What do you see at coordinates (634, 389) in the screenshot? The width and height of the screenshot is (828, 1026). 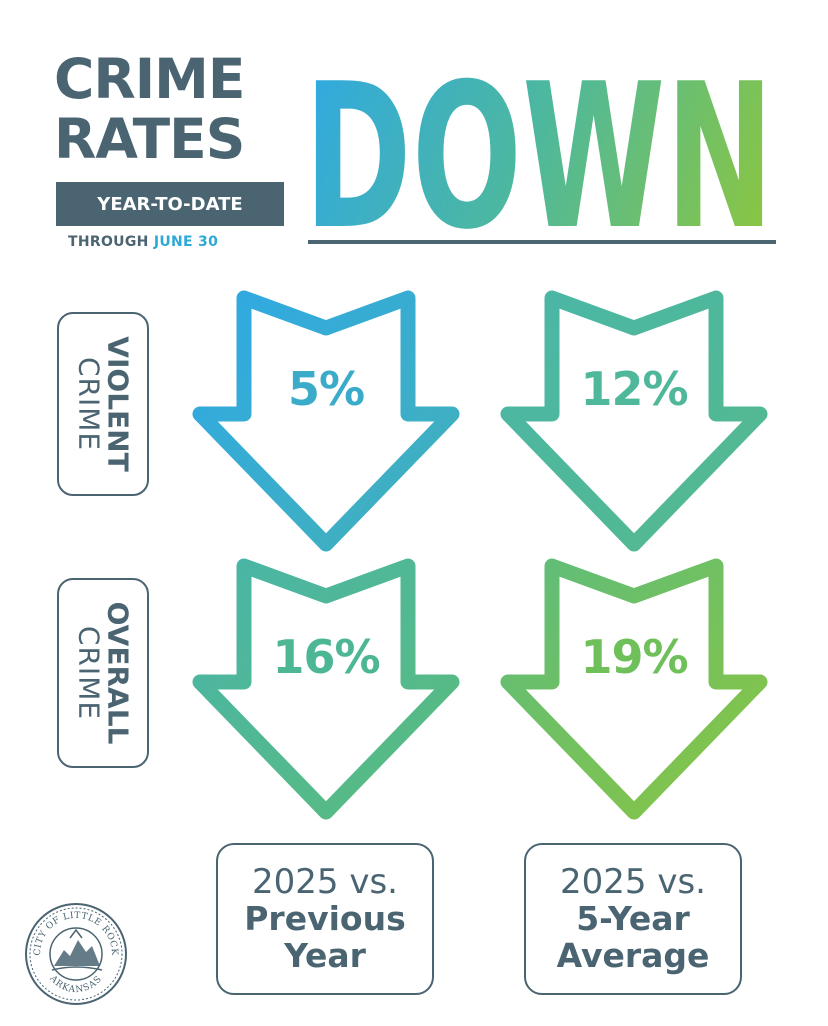 I see `stat-violent-5yr-average: 12%` at bounding box center [634, 389].